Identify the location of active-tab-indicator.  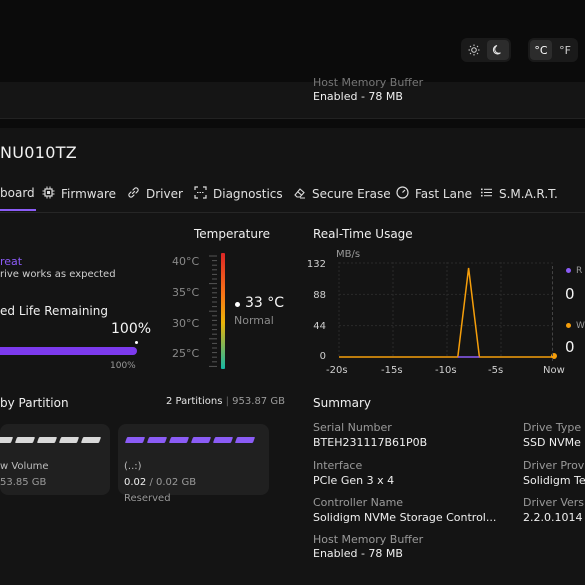
(18, 210).